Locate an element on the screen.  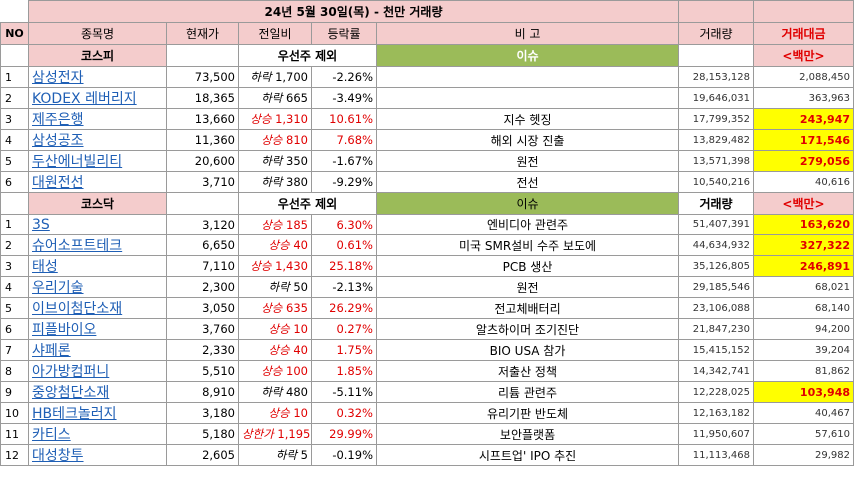
volume-value: 12,163,182 is located at coordinates (716, 413).